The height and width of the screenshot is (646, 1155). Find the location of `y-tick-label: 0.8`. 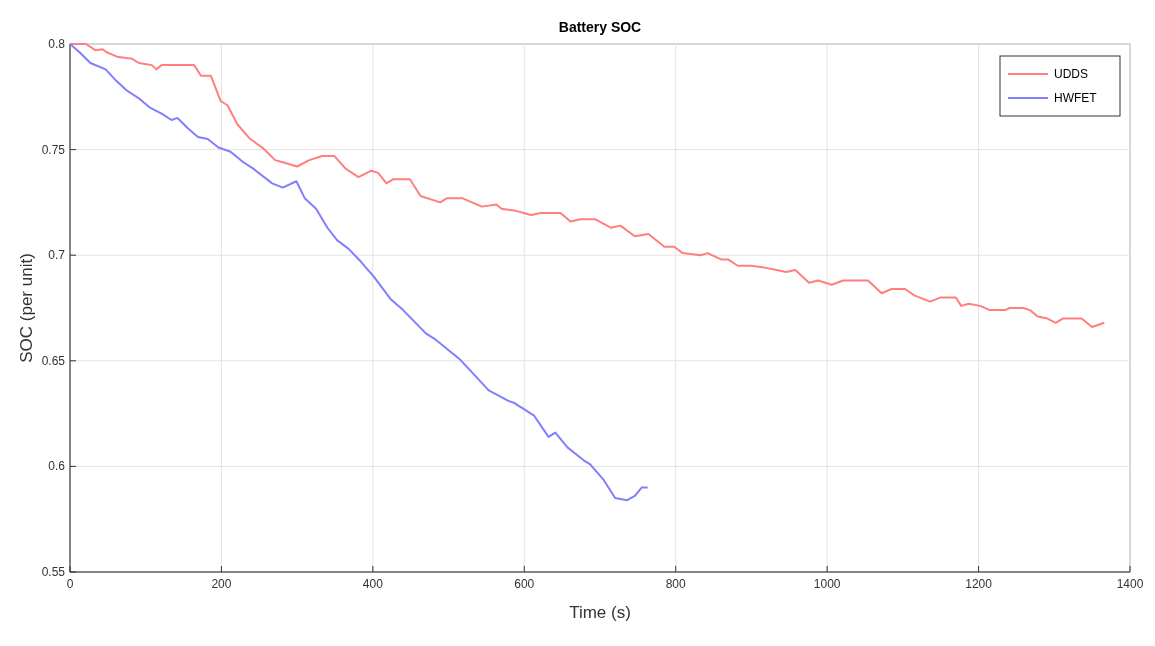

y-tick-label: 0.8 is located at coordinates (57, 44).